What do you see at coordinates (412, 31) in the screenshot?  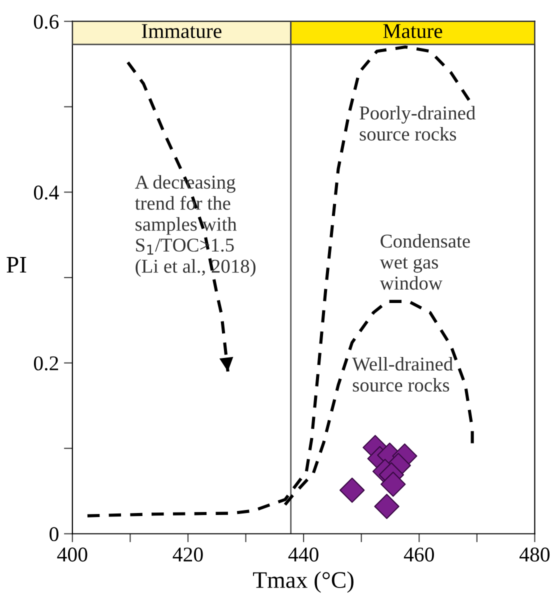 I see `band-label: Mature` at bounding box center [412, 31].